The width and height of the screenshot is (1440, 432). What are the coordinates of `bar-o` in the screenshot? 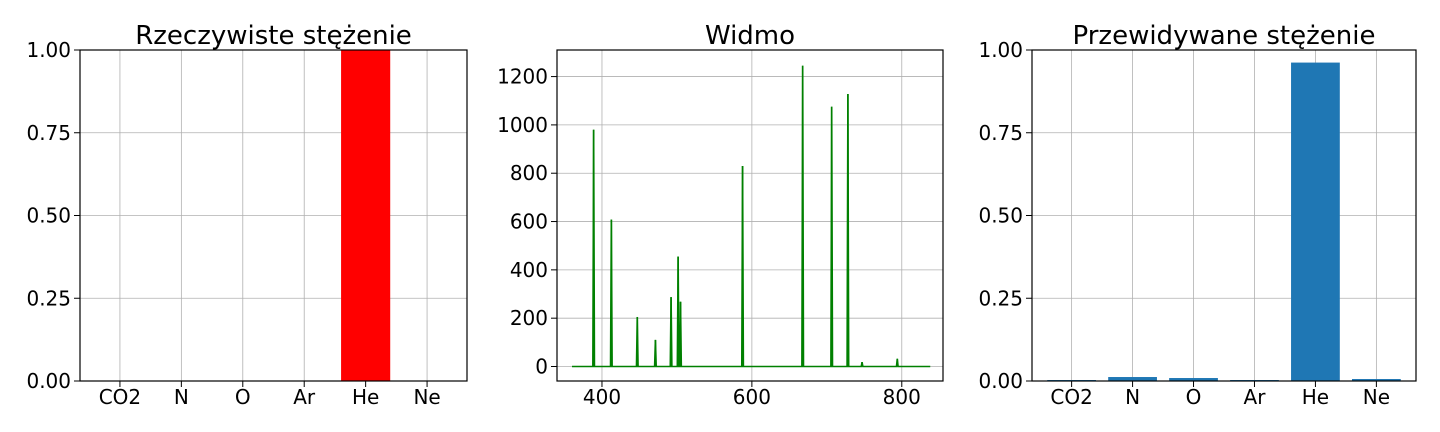 It's located at (1193, 379).